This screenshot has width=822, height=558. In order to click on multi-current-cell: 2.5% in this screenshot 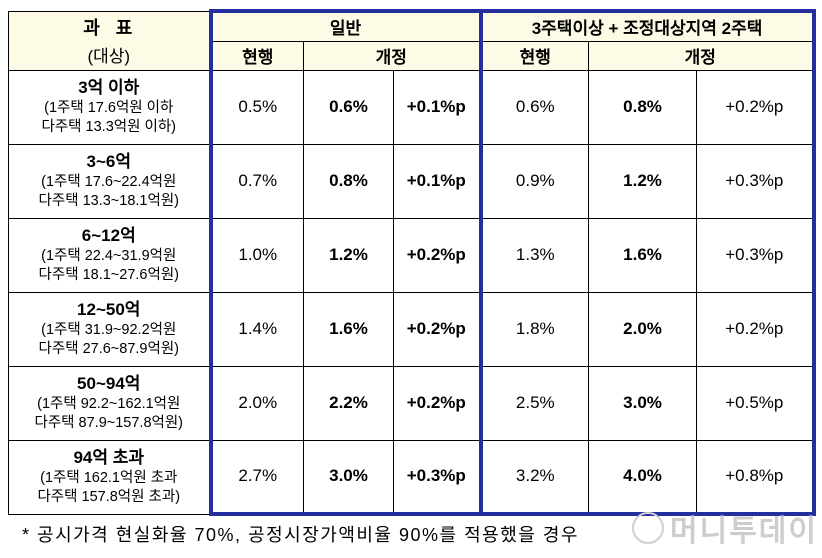, I will do `click(534, 403)`.